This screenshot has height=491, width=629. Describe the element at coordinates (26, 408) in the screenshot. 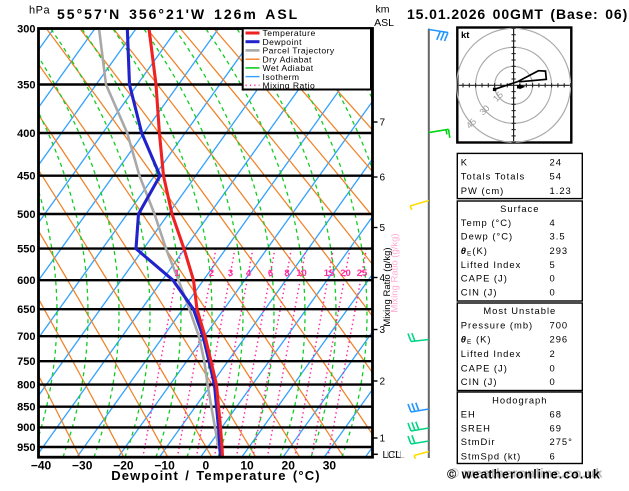

I see `svg-text: 850` at that location.